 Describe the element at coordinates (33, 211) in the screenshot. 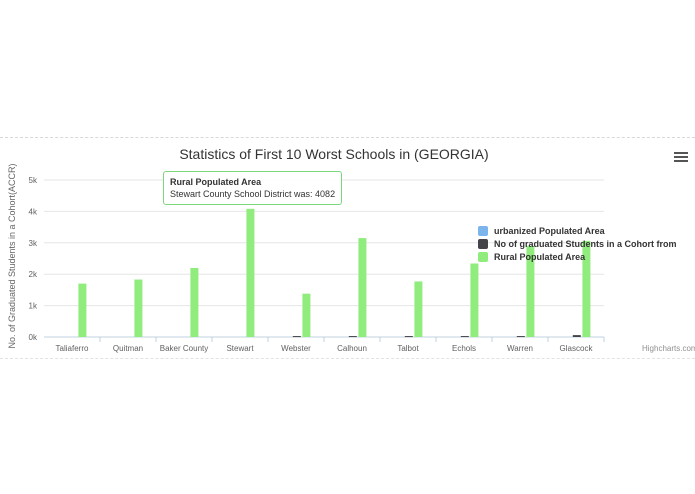

I see `y-tick-label: 4k` at that location.